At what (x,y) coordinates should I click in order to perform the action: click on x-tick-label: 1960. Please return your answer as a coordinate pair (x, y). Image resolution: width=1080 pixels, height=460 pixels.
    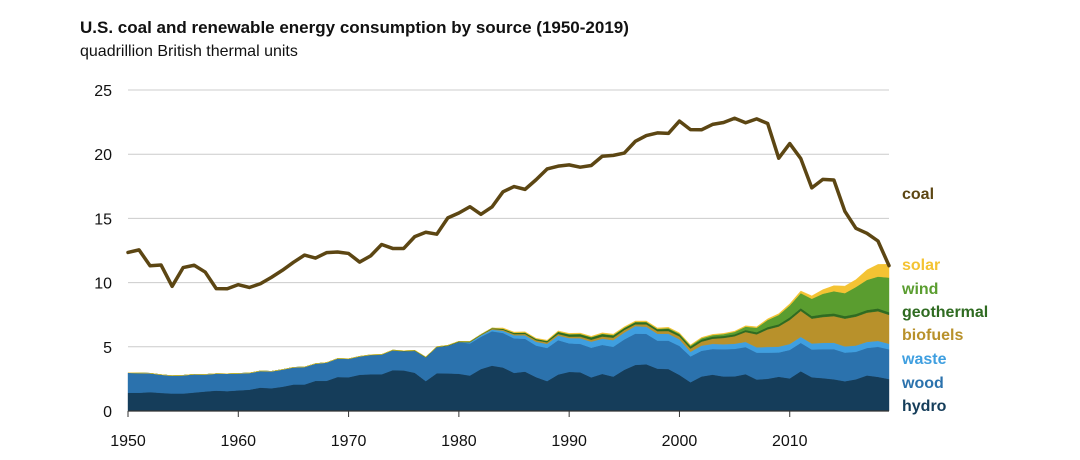
    Looking at the image, I should click on (238, 441).